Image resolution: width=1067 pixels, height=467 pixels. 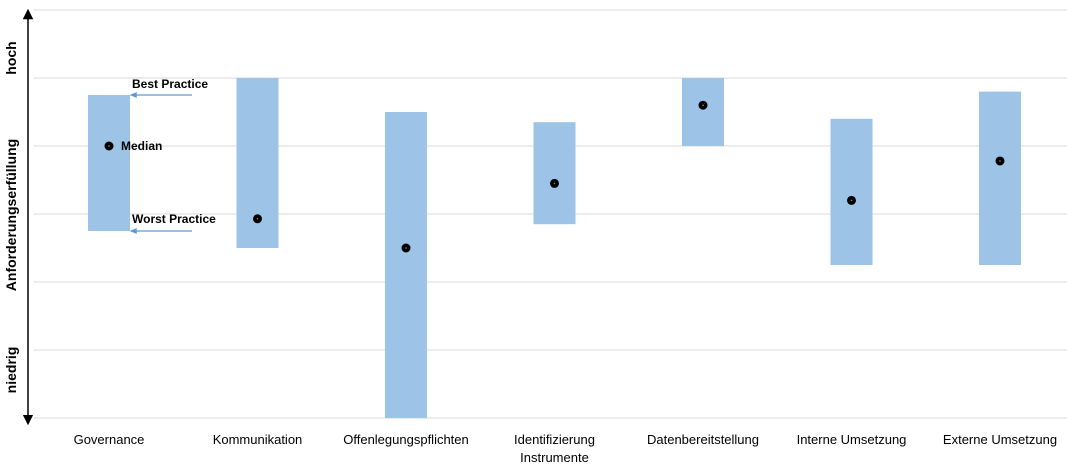 What do you see at coordinates (11, 370) in the screenshot?
I see `y-bottom-label: niedrig` at bounding box center [11, 370].